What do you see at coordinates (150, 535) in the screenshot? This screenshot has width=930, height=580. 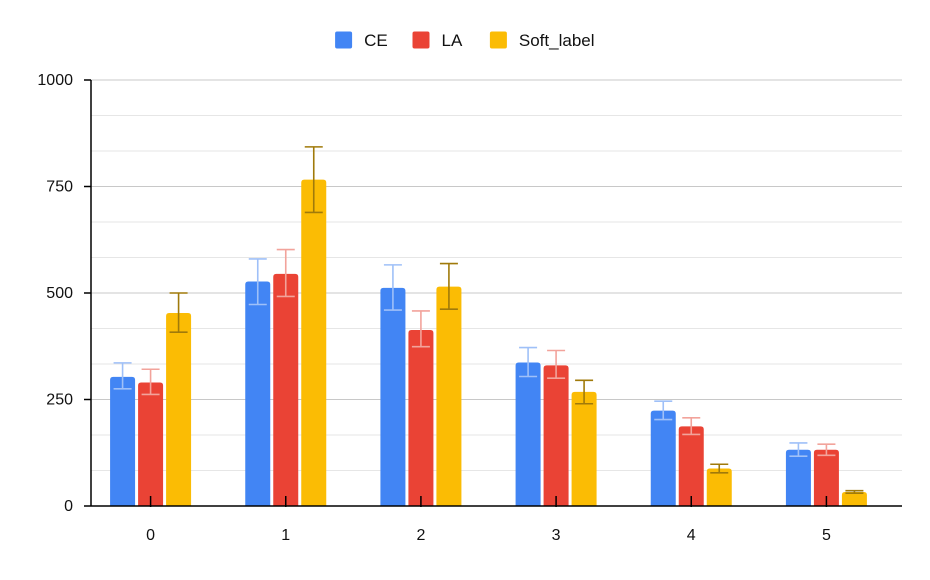 I see `x-tick-label: 0` at bounding box center [150, 535].